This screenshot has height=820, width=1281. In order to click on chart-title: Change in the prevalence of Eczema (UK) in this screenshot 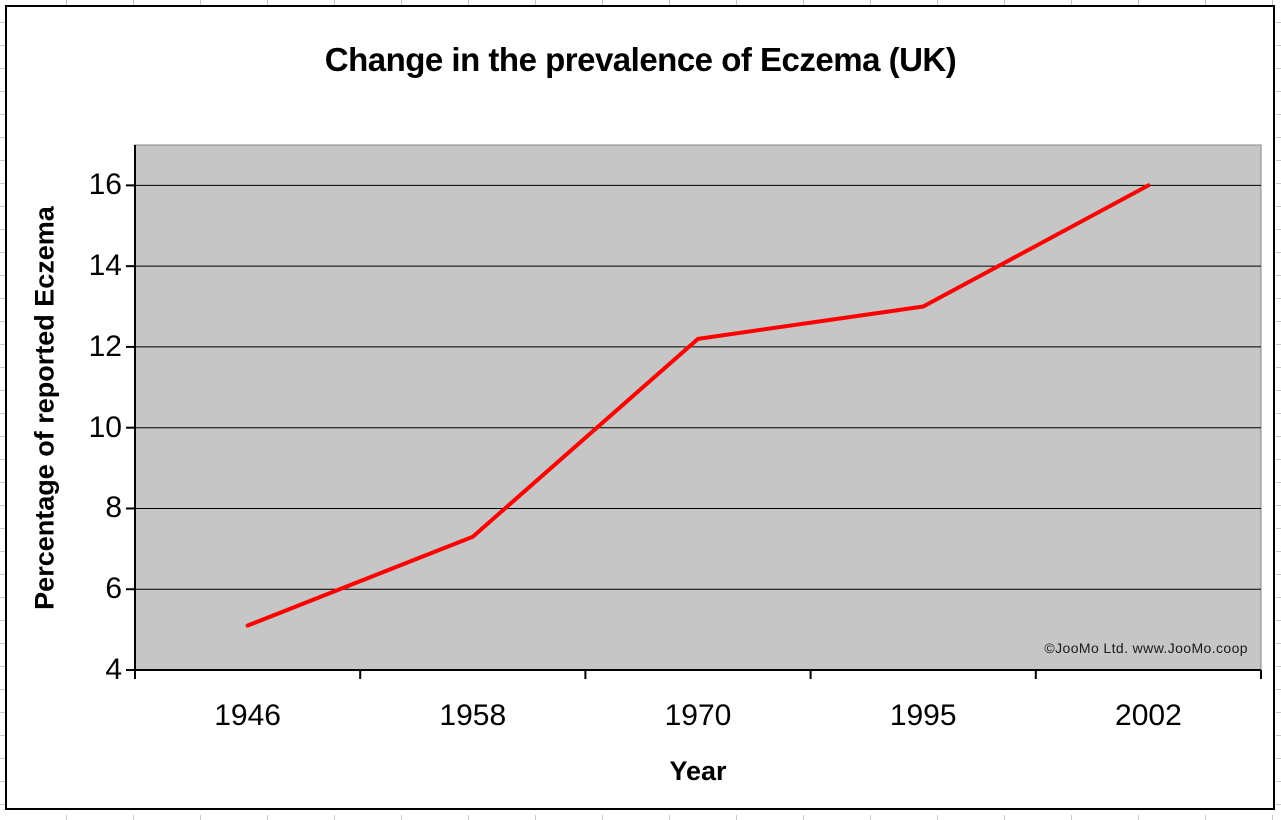, I will do `click(640, 59)`.